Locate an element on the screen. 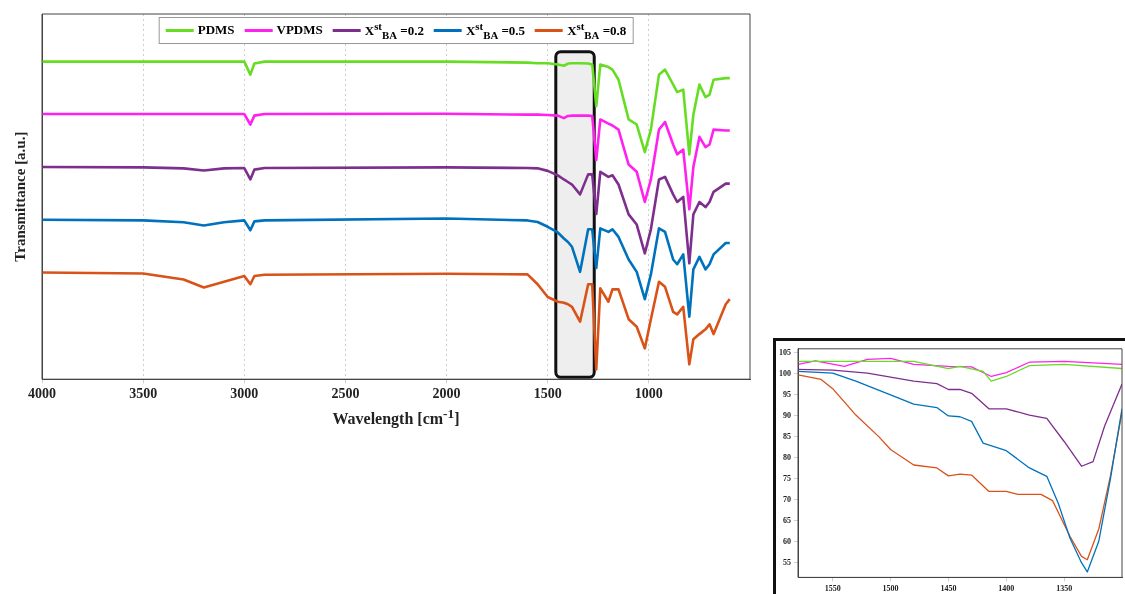 The width and height of the screenshot is (1125, 594). y-tick-label: 100 is located at coordinates (785, 374).